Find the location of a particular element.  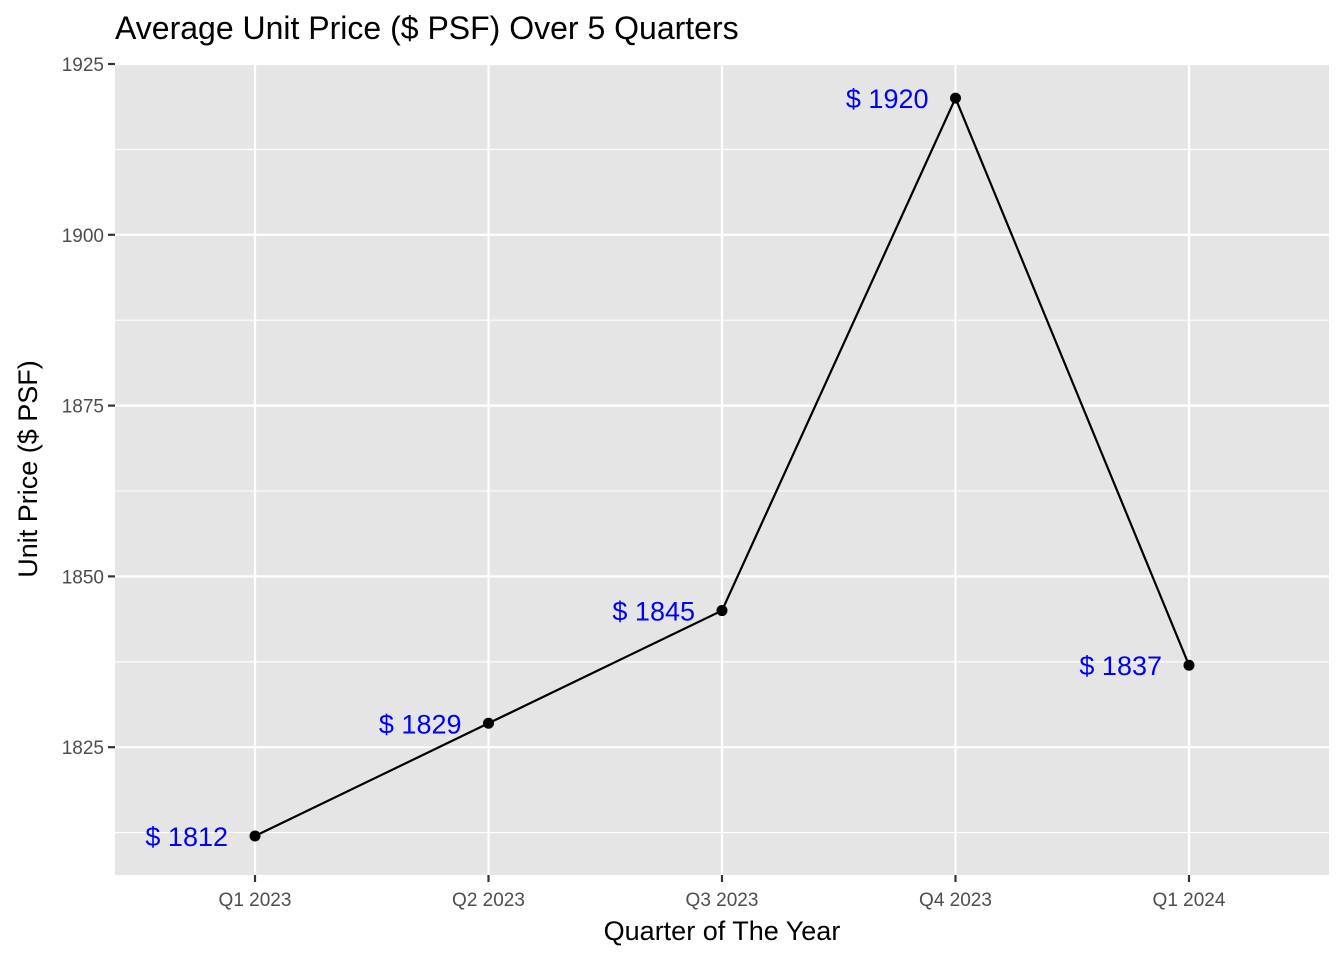

data-label: $ 1920 is located at coordinates (887, 99).